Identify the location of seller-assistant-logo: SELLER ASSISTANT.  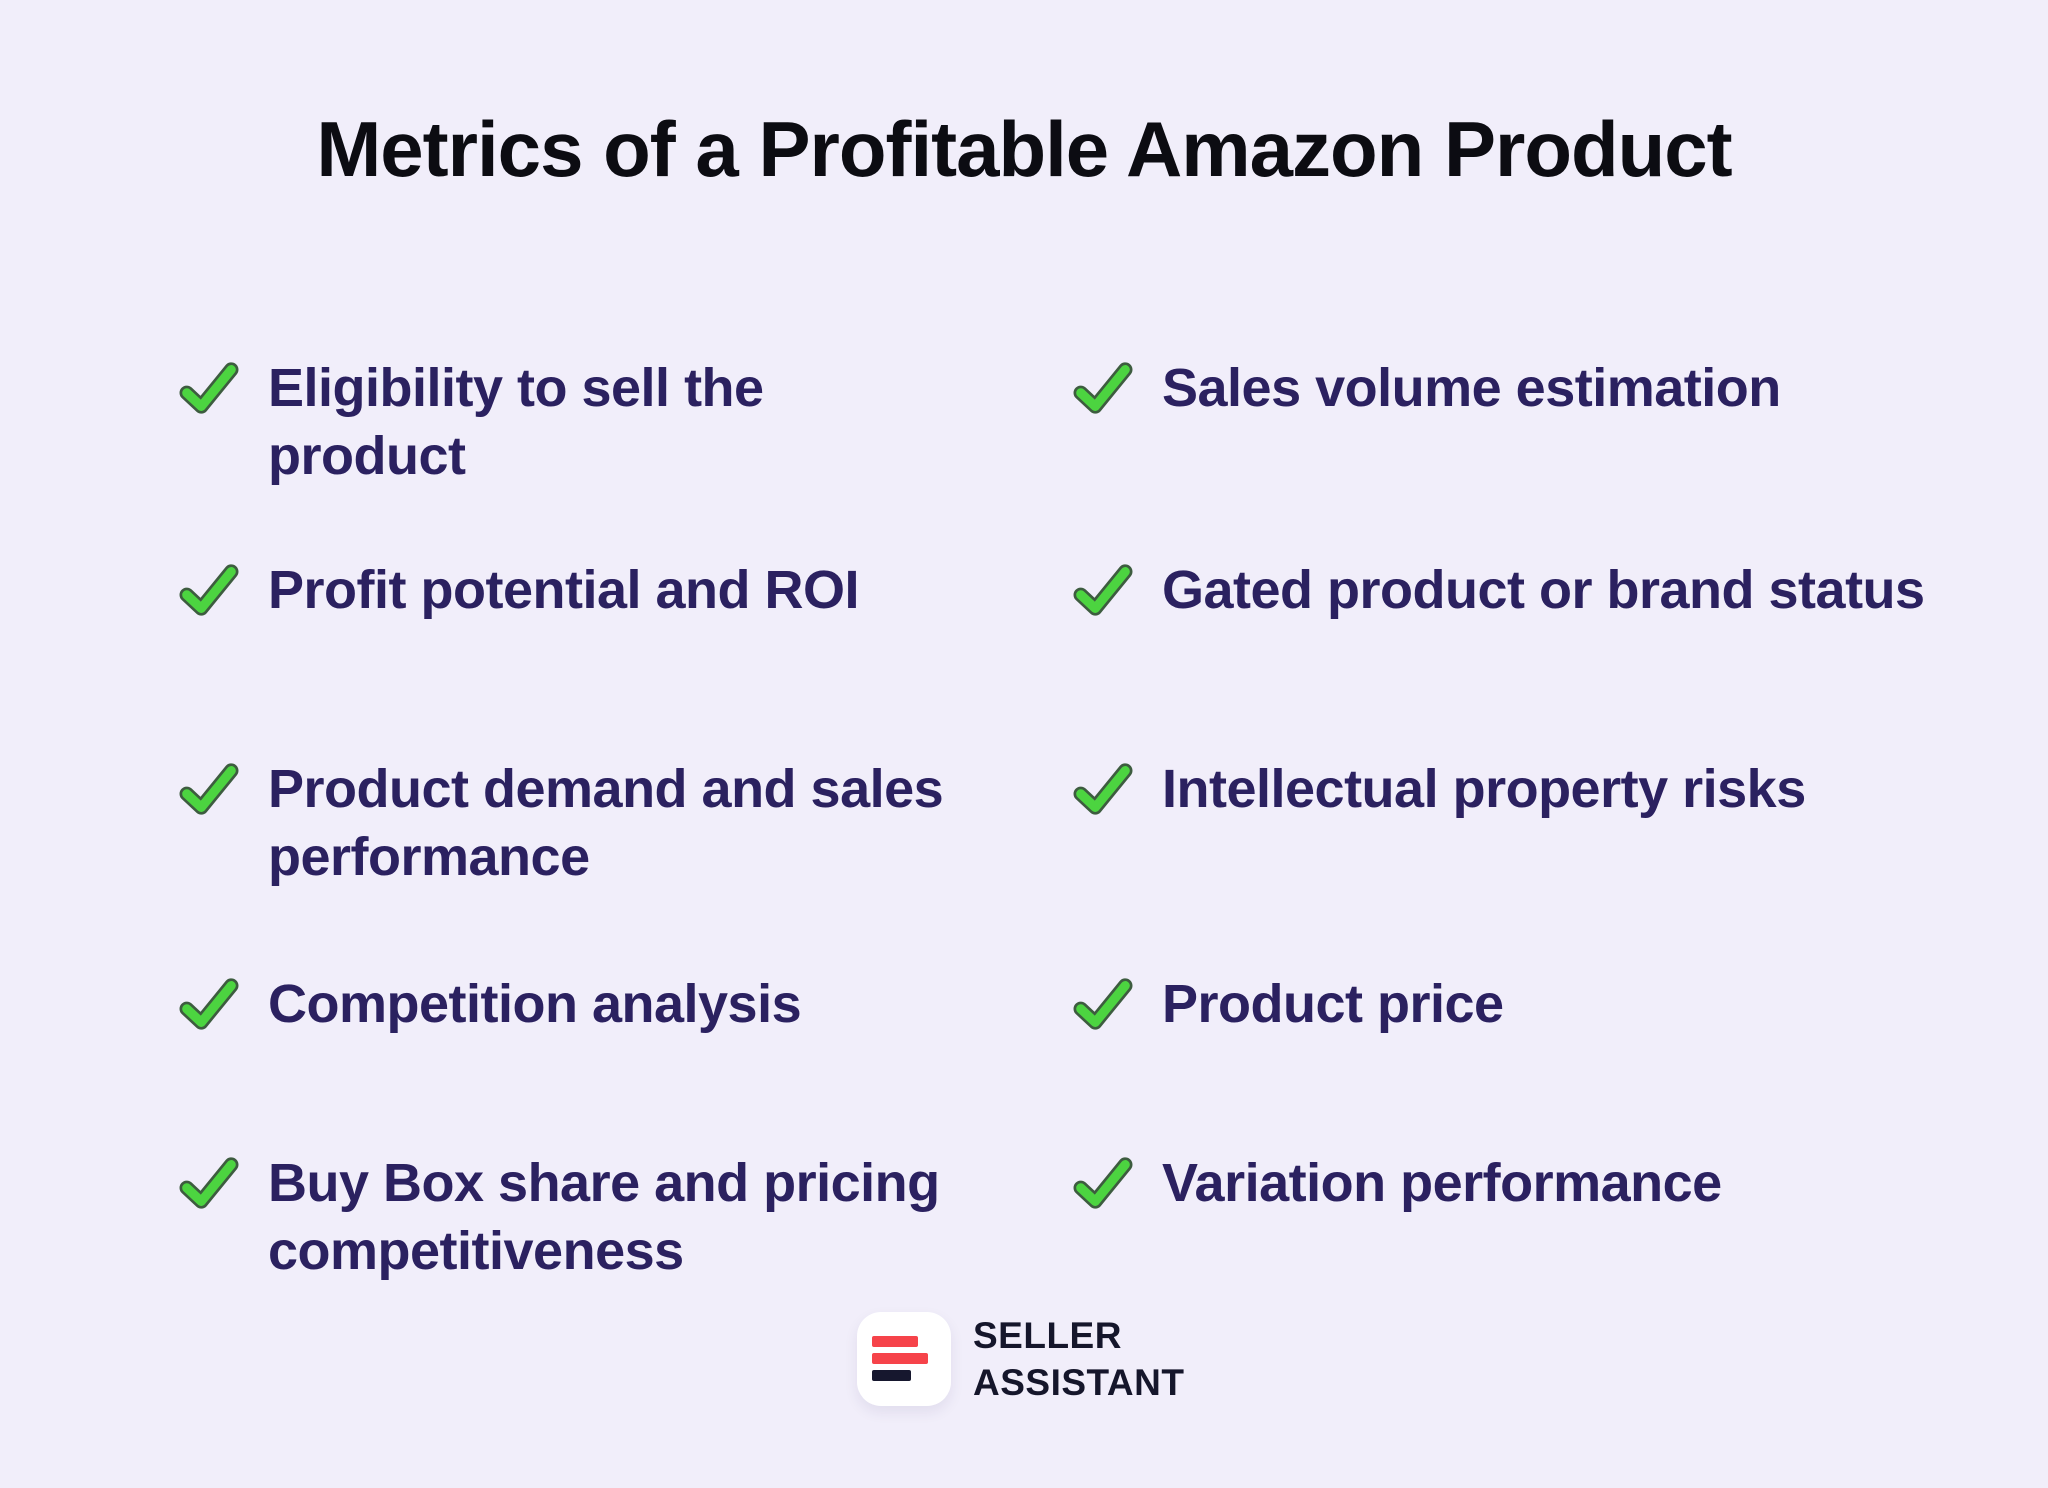
(1020, 1359).